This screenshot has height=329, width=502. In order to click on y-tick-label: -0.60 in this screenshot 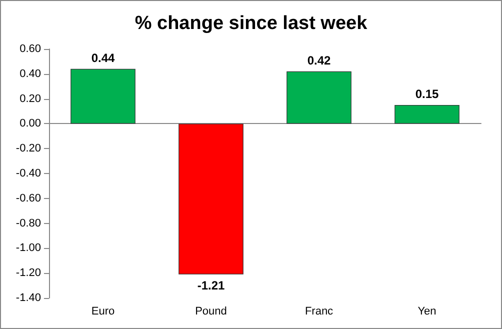, I will do `click(28, 198)`.